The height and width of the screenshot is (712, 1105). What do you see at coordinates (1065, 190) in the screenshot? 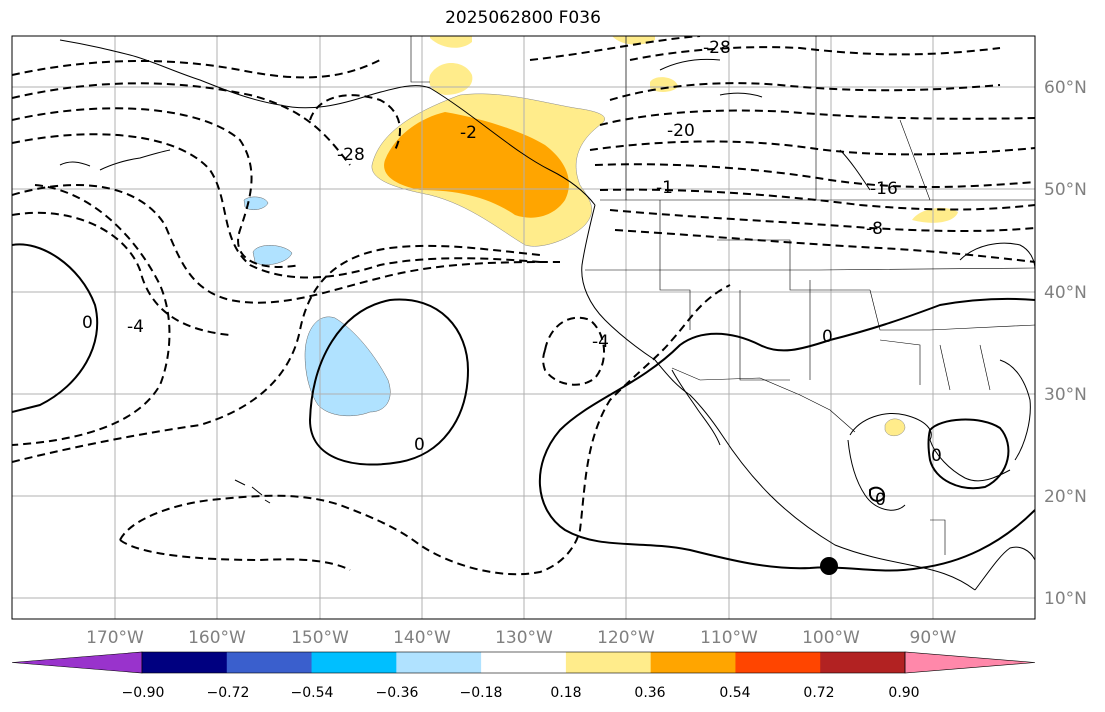
I see `lat-label: 50°N` at bounding box center [1065, 190].